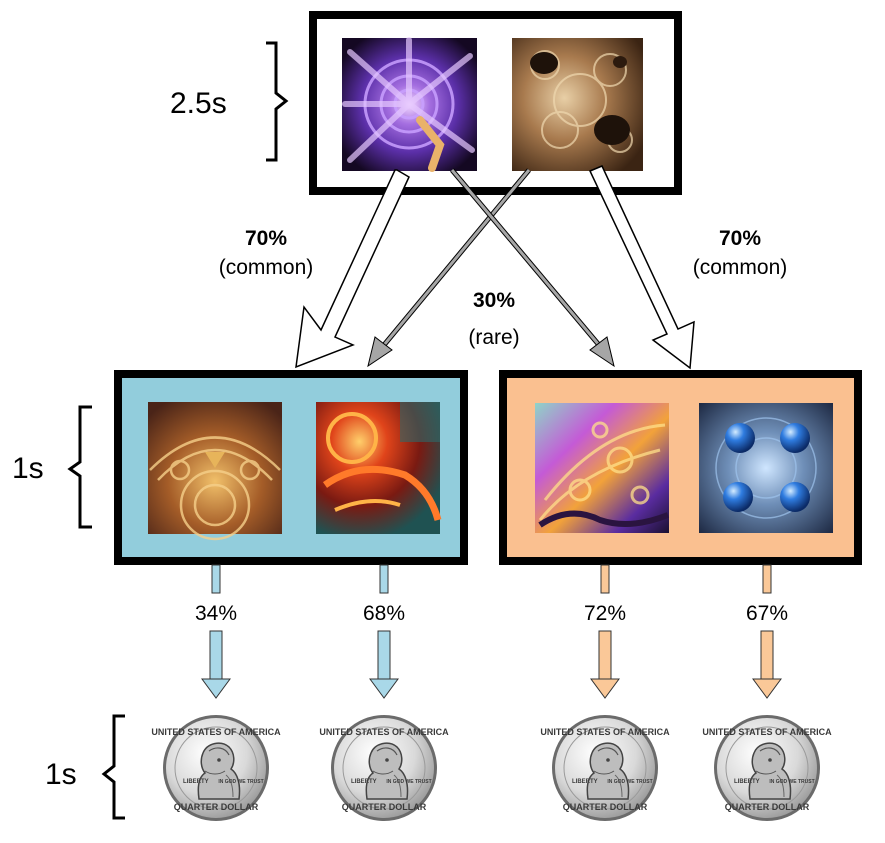 The width and height of the screenshot is (885, 843). What do you see at coordinates (493, 337) in the screenshot?
I see `rare-label: (rare)` at bounding box center [493, 337].